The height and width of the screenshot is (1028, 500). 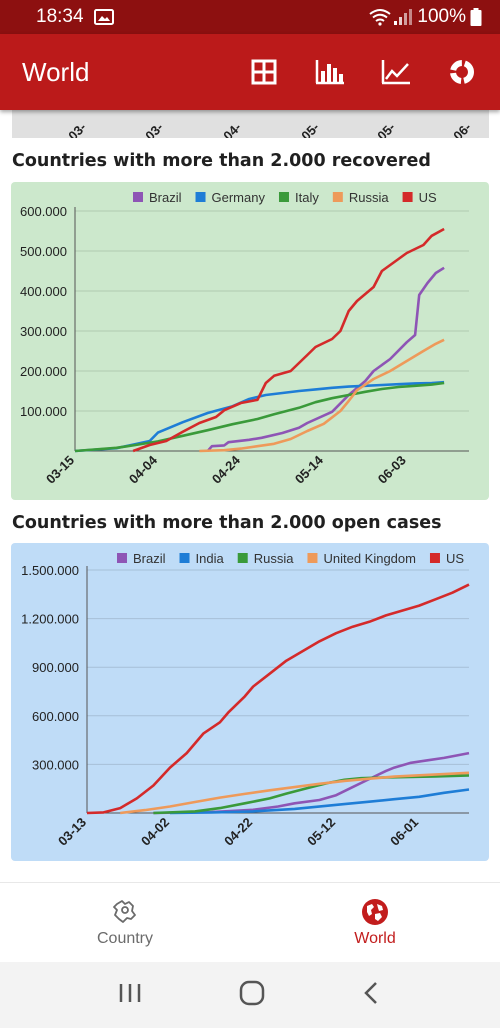 I want to click on nav-world: World, so click(x=375, y=922).